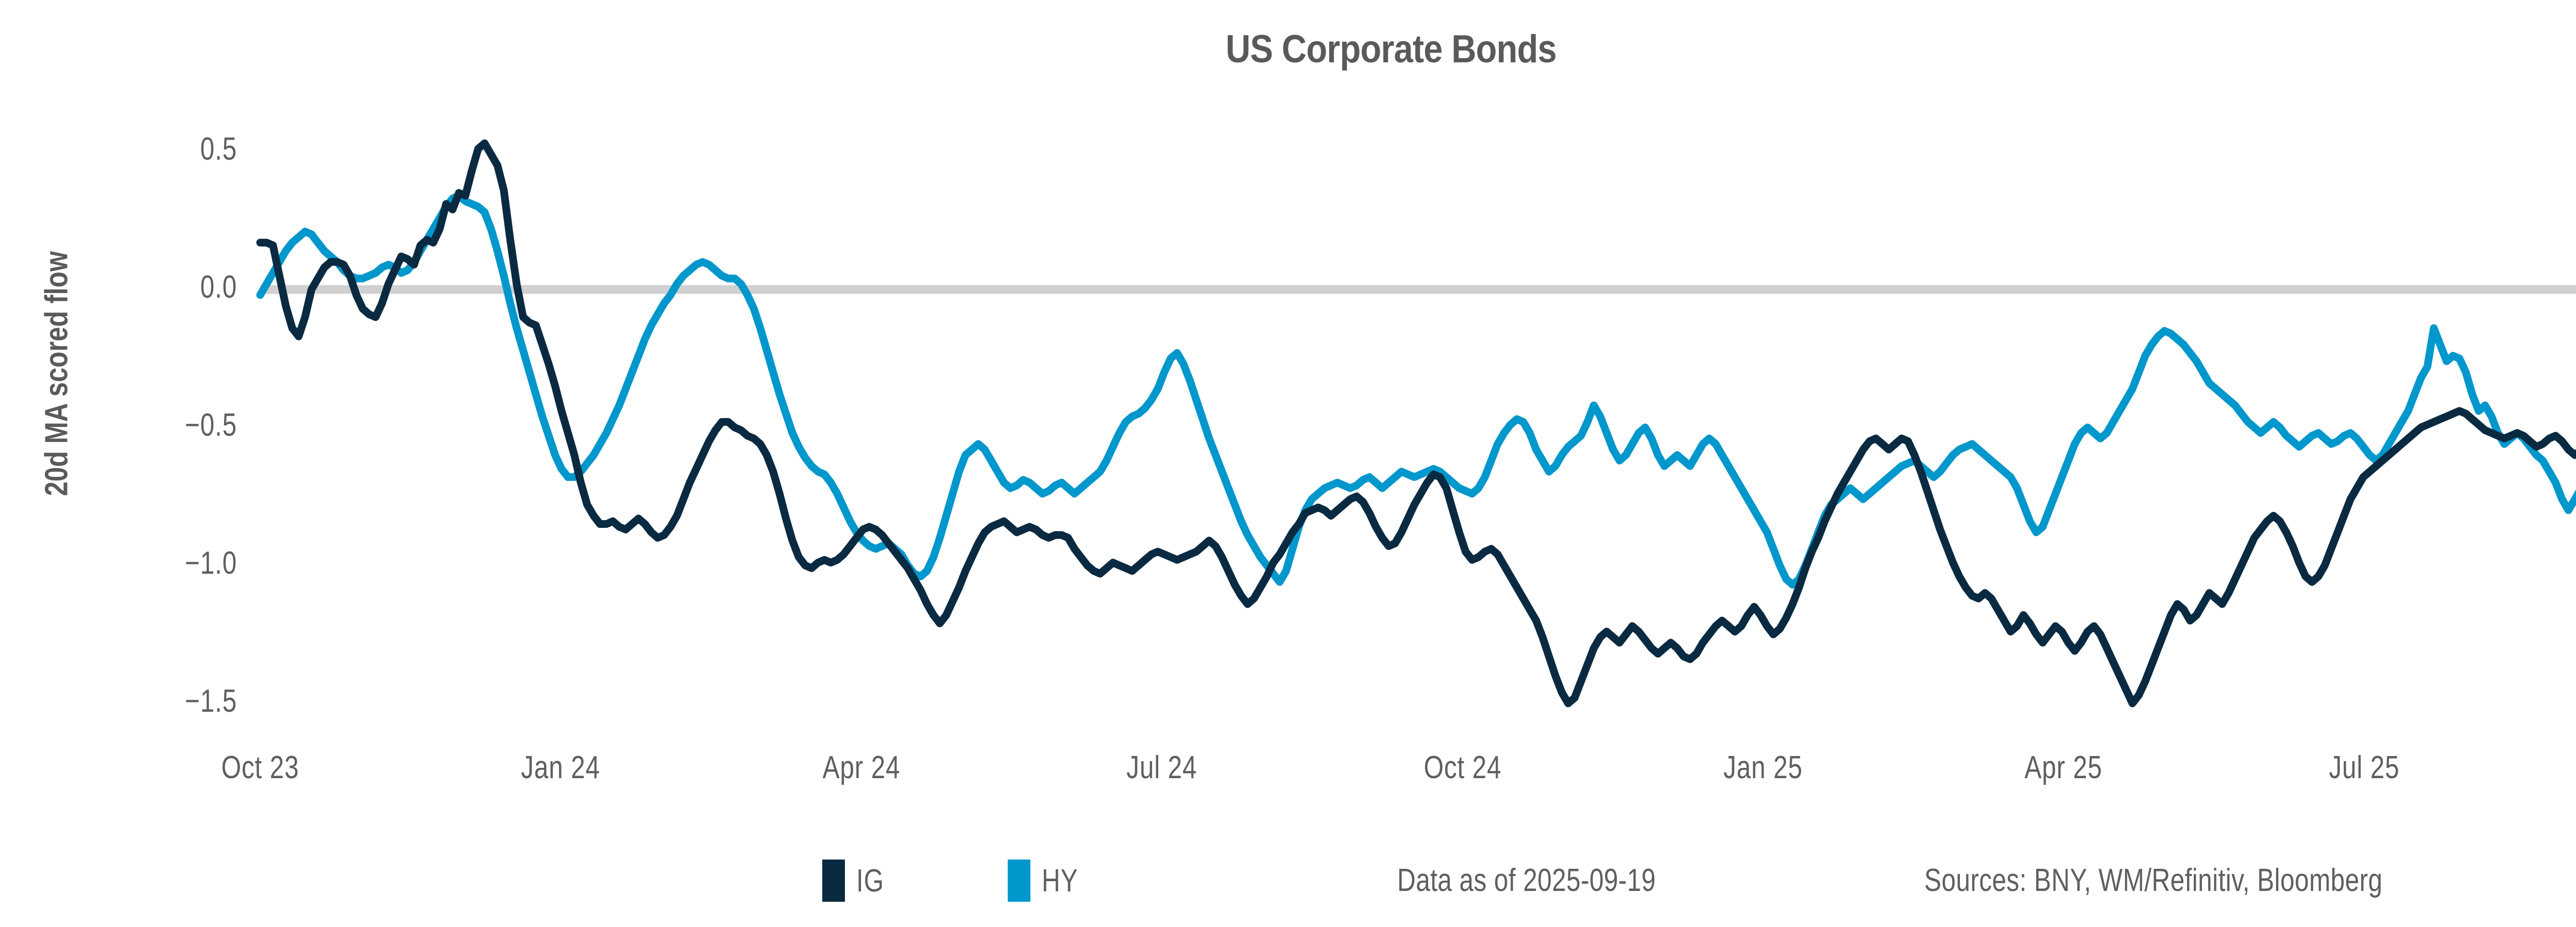 The height and width of the screenshot is (927, 2576). What do you see at coordinates (210, 701) in the screenshot?
I see `y-tick-label: −1.5` at bounding box center [210, 701].